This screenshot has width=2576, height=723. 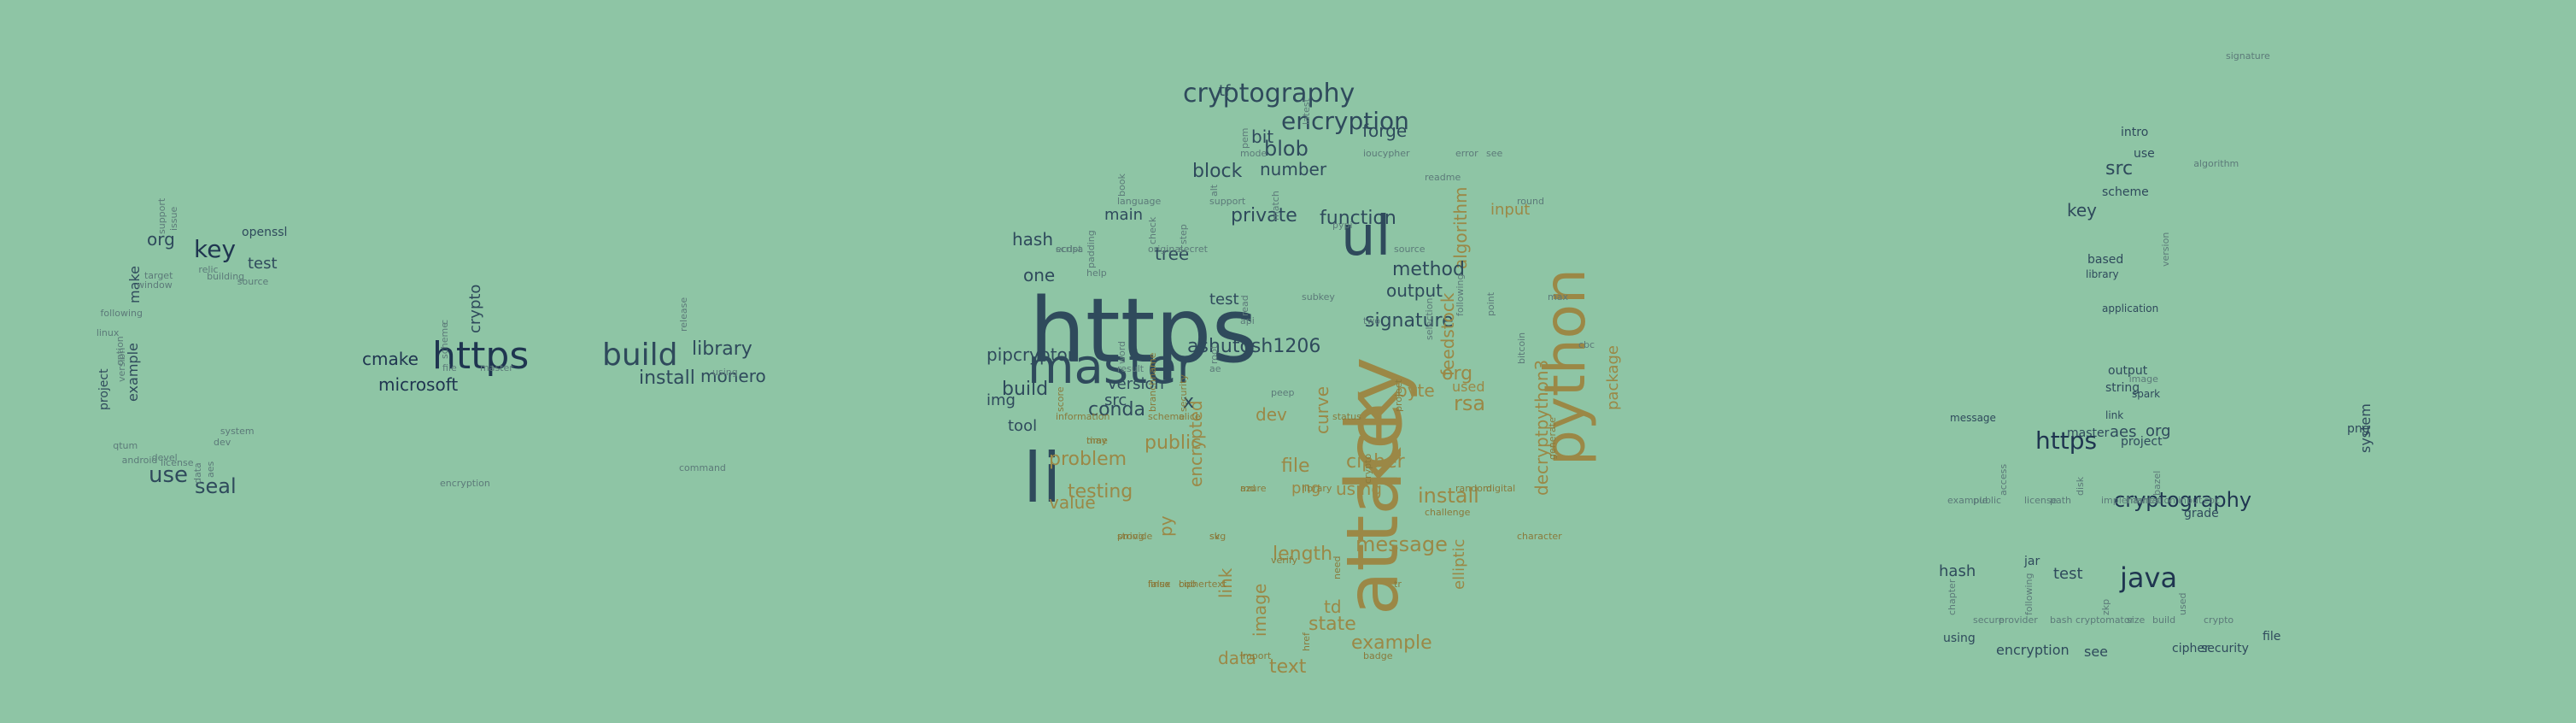 What do you see at coordinates (1203, 584) in the screenshot?
I see `word-ciphertext: ciphertext` at bounding box center [1203, 584].